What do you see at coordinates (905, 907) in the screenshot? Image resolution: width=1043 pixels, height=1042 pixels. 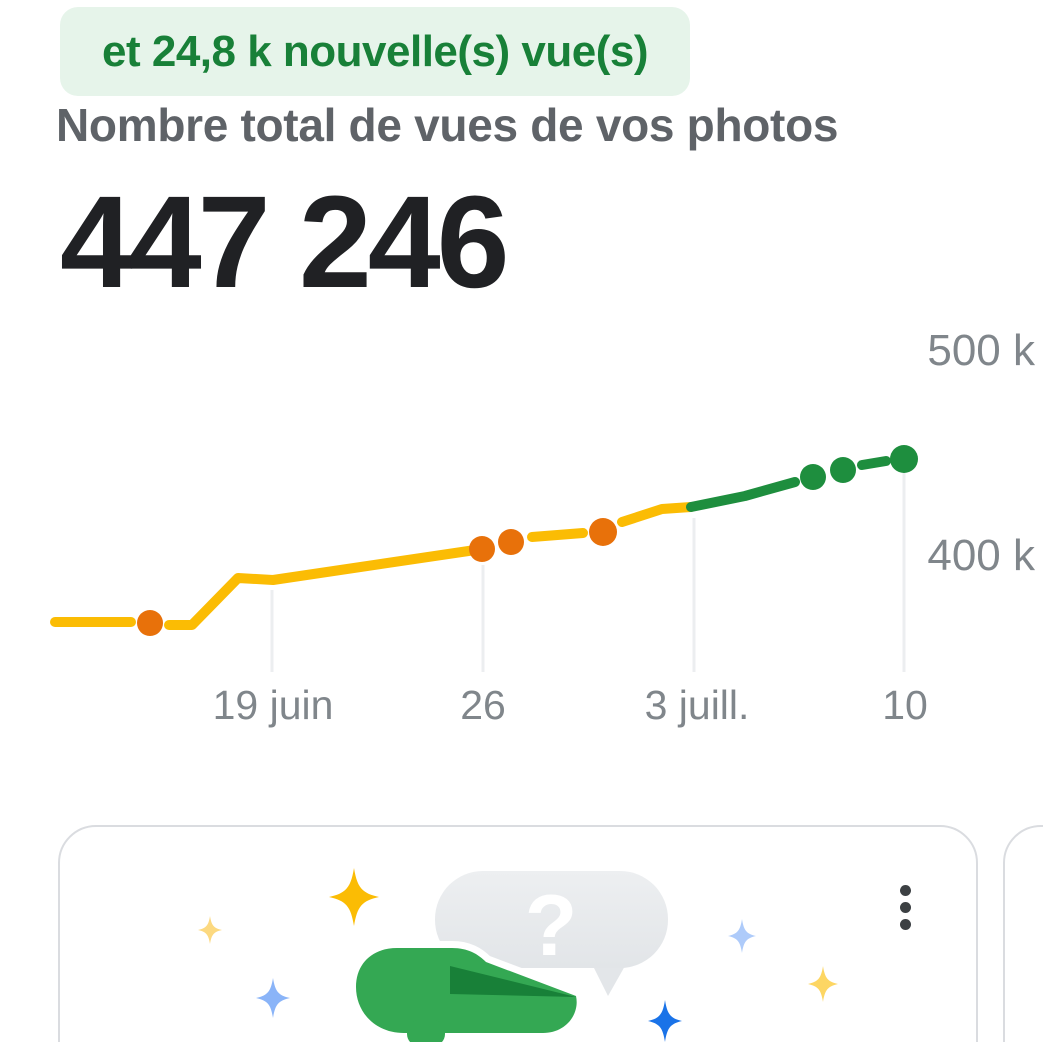 I see `more-options-icon` at bounding box center [905, 907].